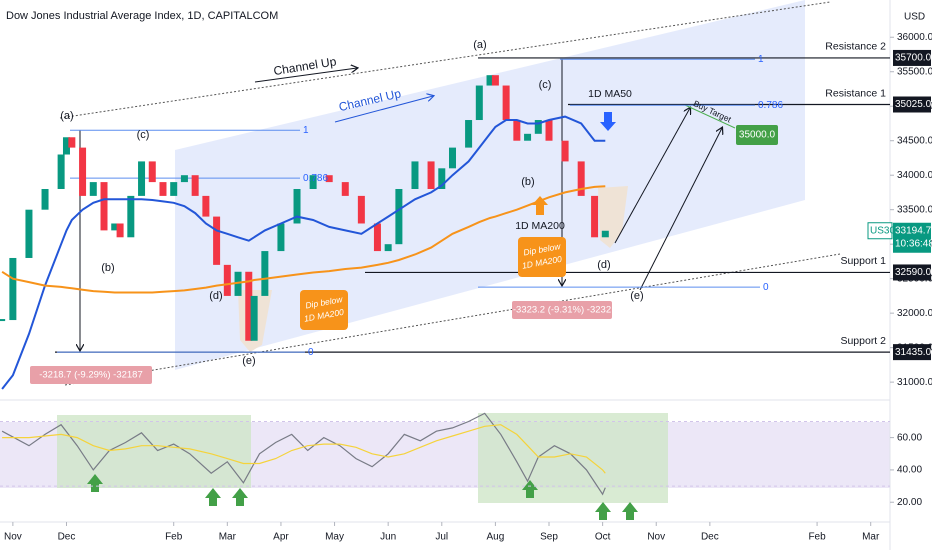  I want to click on measure-box, so click(562, 310).